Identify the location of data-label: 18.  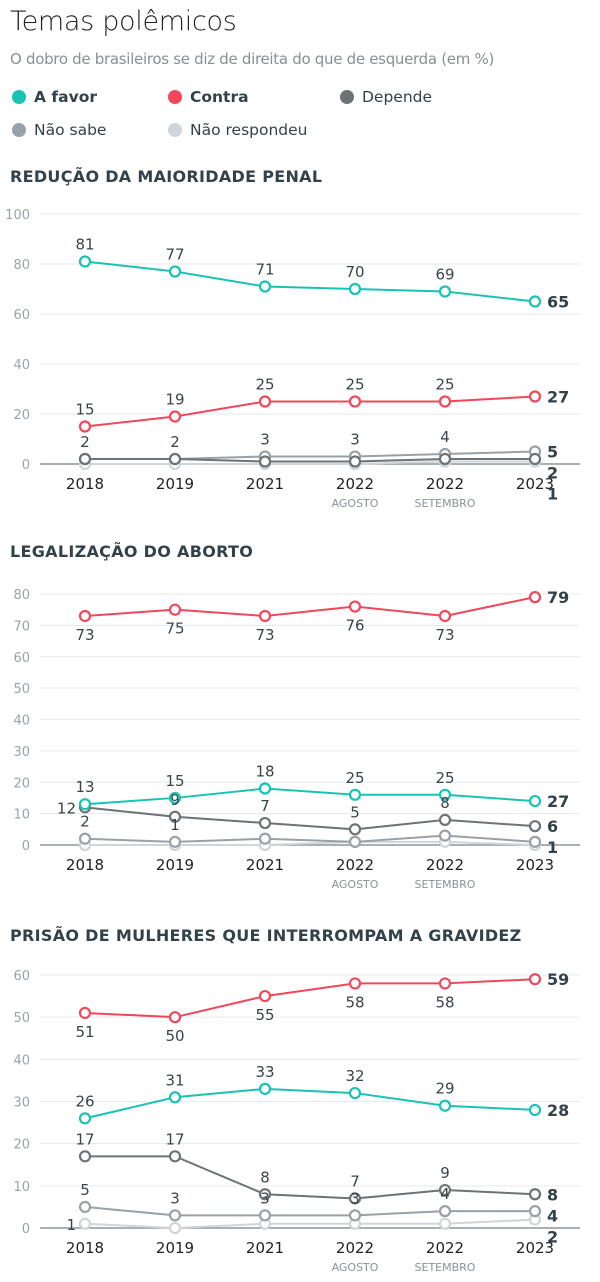
(264, 772).